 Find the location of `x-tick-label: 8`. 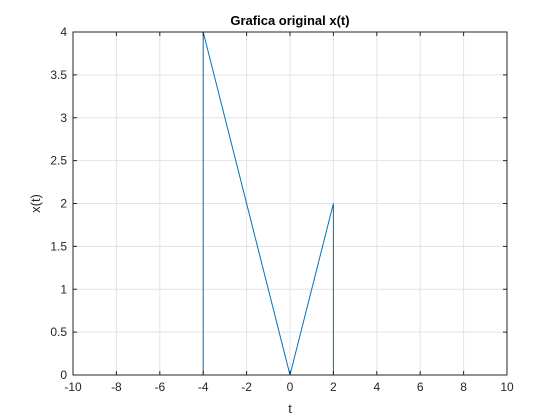

x-tick-label: 8 is located at coordinates (463, 387).